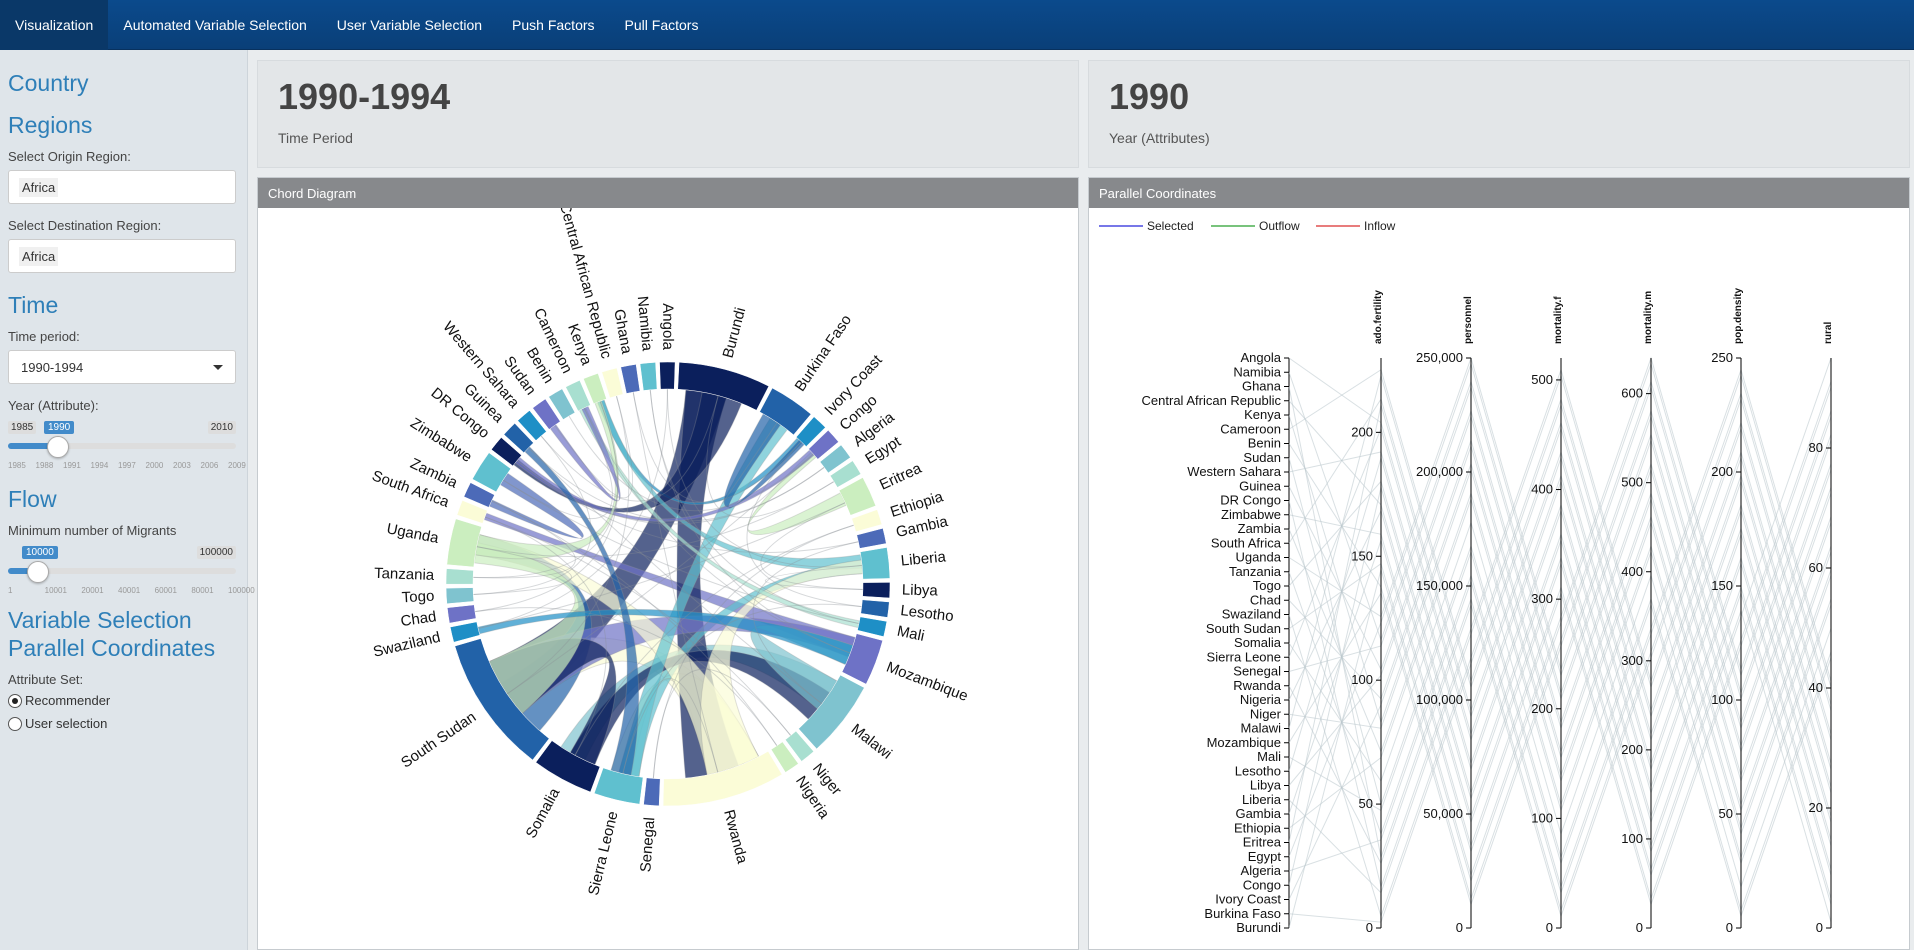  What do you see at coordinates (1821, 628) in the screenshot?
I see `pc-axis: rural 0 20 40 60 80` at bounding box center [1821, 628].